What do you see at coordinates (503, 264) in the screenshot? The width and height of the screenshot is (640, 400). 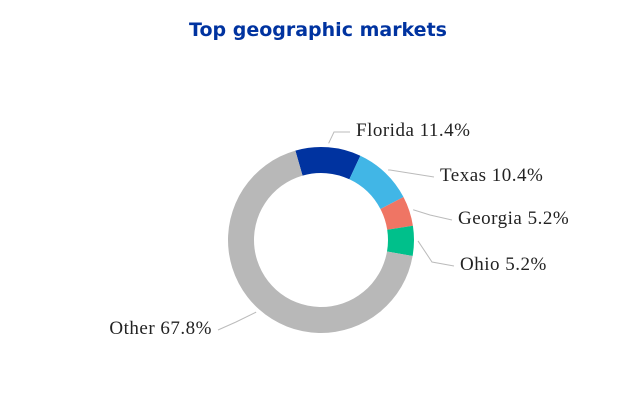 I see `data-label: Ohio 5.2%` at bounding box center [503, 264].